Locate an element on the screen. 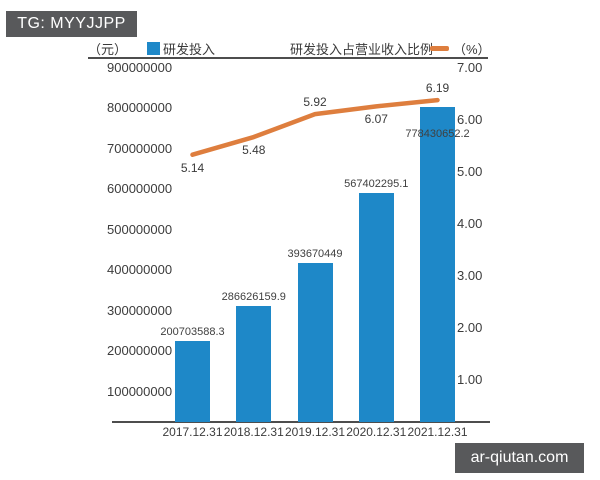  bar-legend-swatch-icon is located at coordinates (153, 48).